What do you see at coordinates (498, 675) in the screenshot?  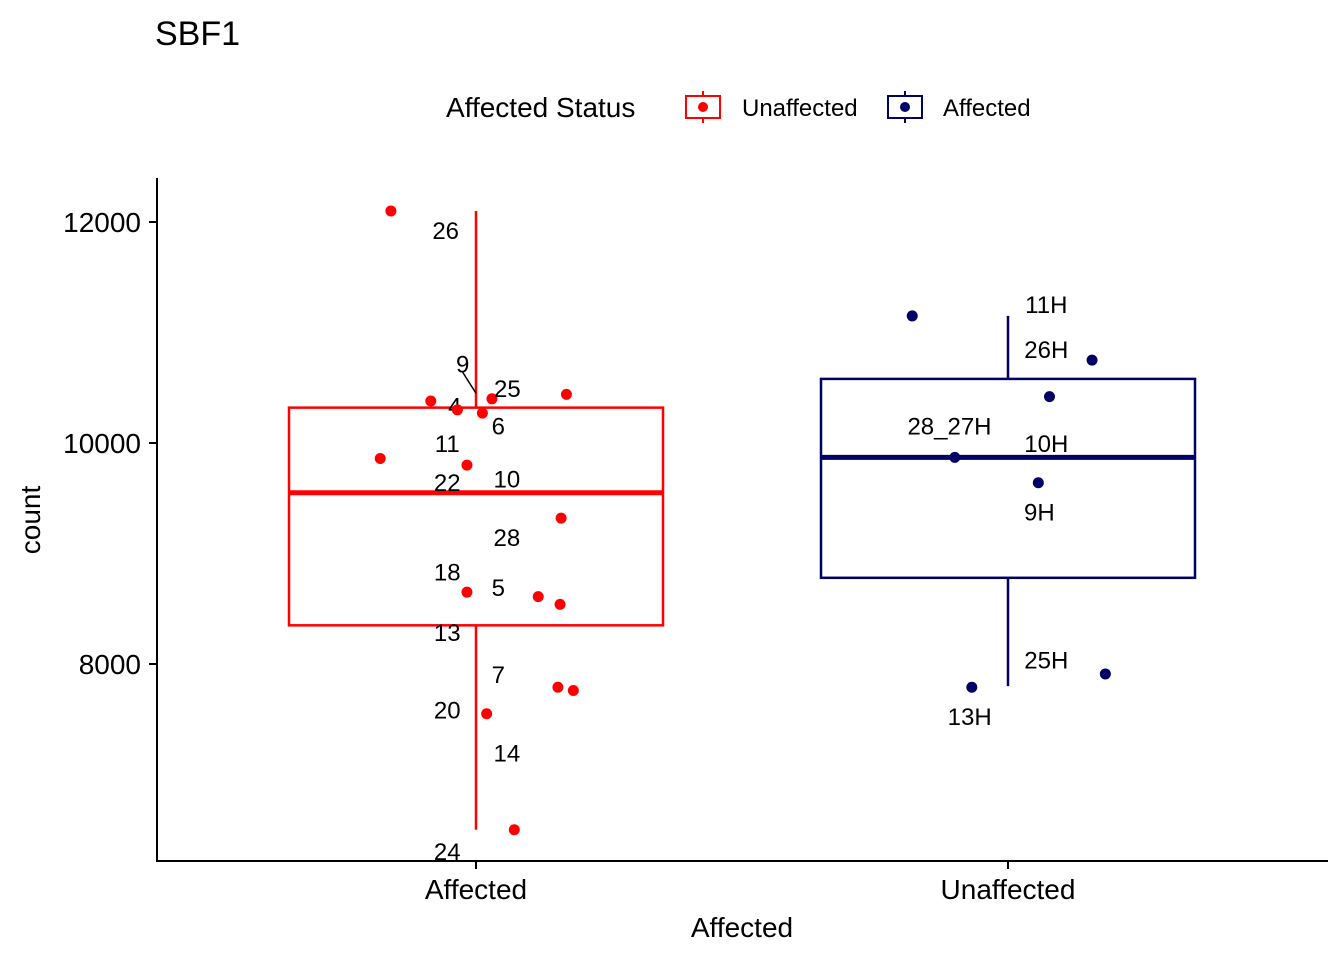 I see `point-label-7: 7` at bounding box center [498, 675].